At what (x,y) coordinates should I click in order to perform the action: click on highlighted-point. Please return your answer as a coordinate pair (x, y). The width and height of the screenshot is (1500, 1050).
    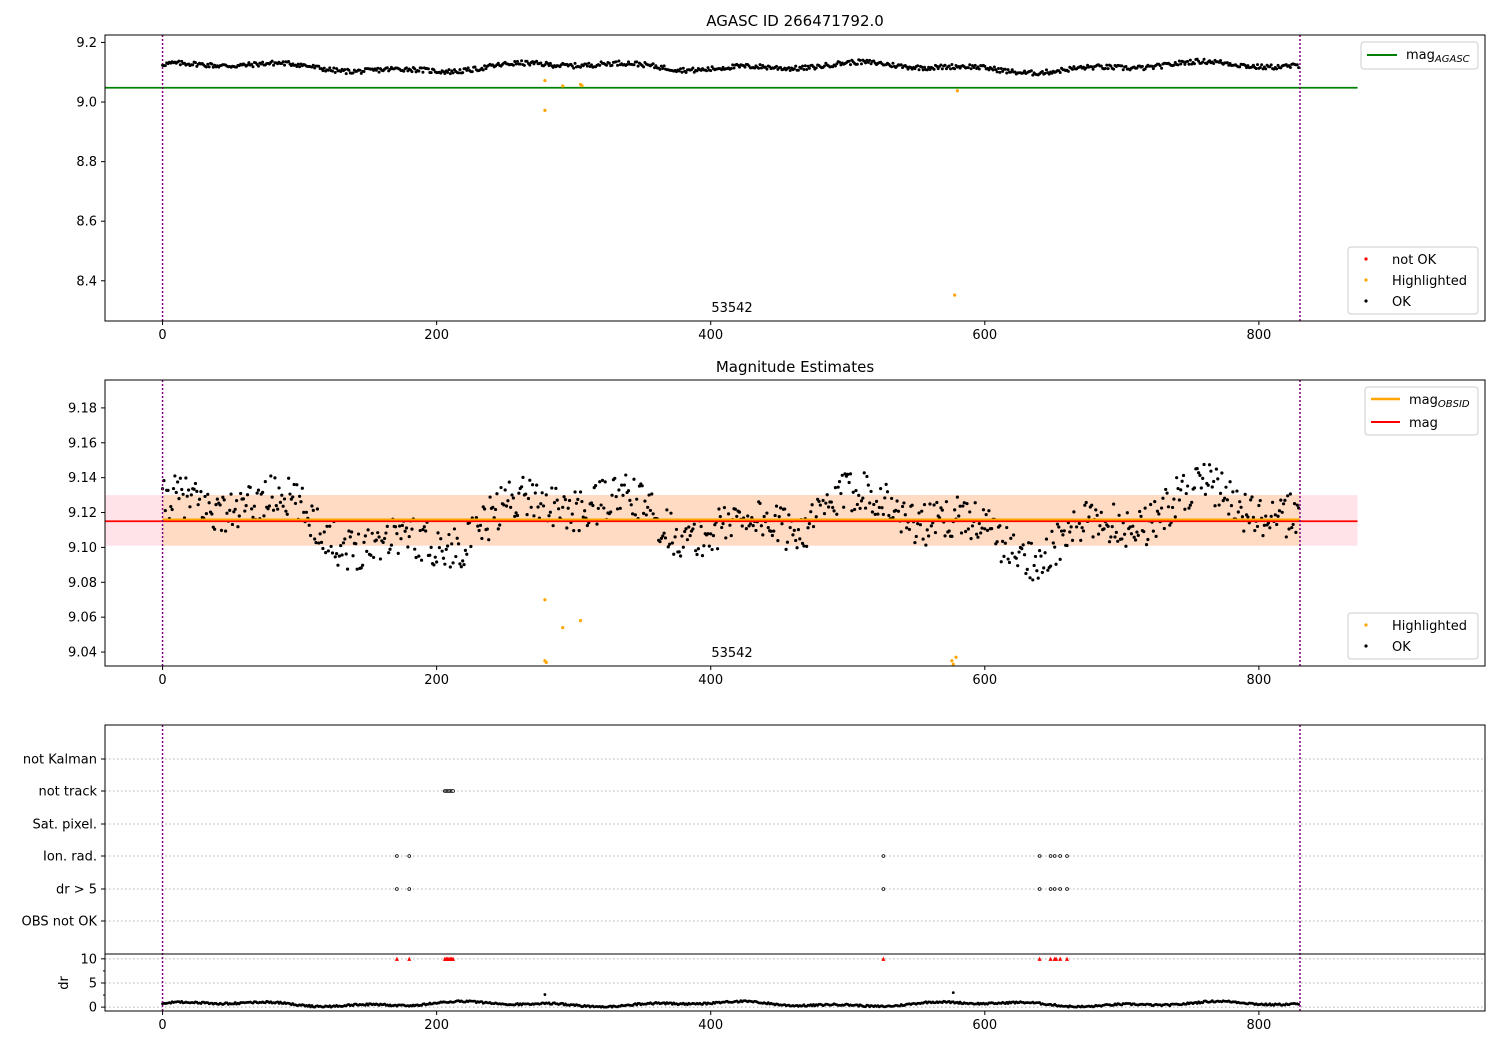
    Looking at the image, I should click on (545, 110).